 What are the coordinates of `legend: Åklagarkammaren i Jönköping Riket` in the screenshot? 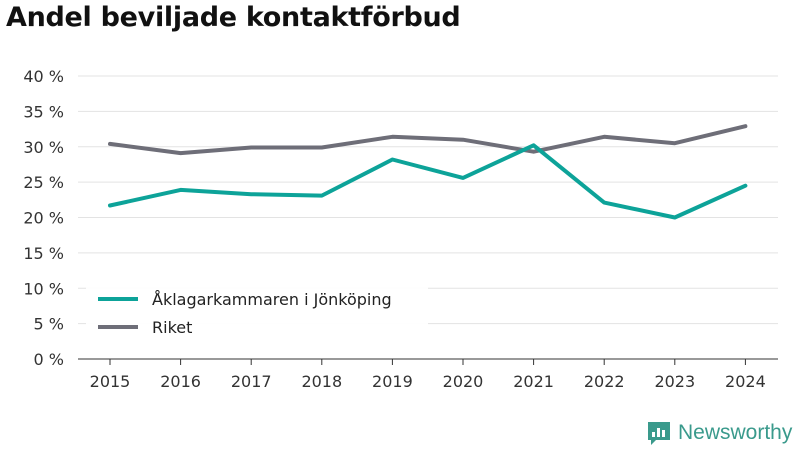 It's located at (257, 315).